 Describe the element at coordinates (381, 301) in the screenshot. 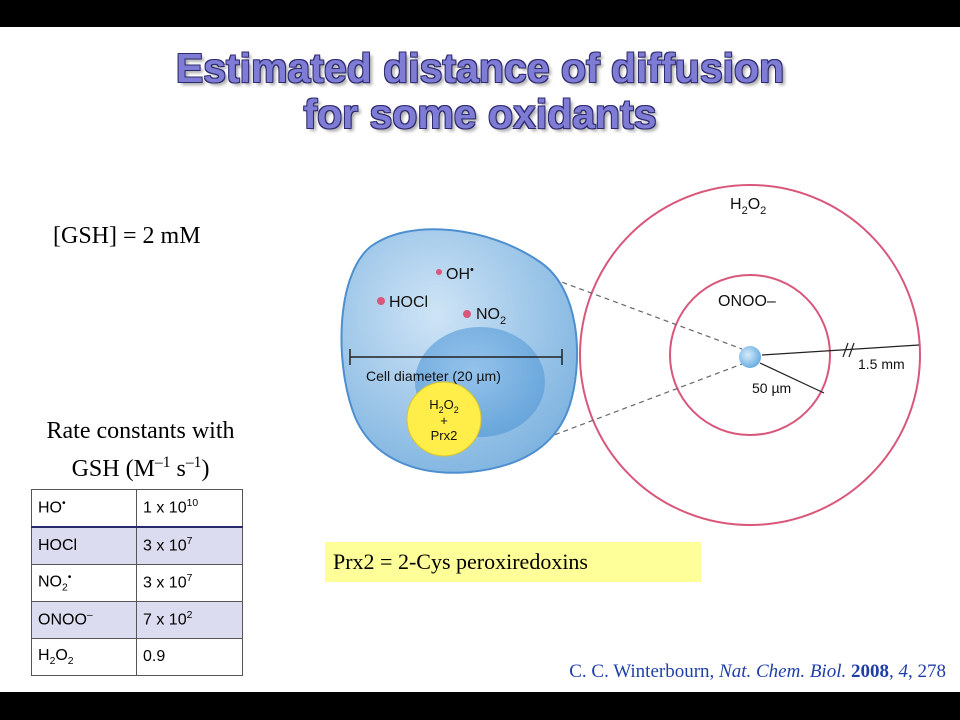

I see `hocl-dot-icon` at that location.